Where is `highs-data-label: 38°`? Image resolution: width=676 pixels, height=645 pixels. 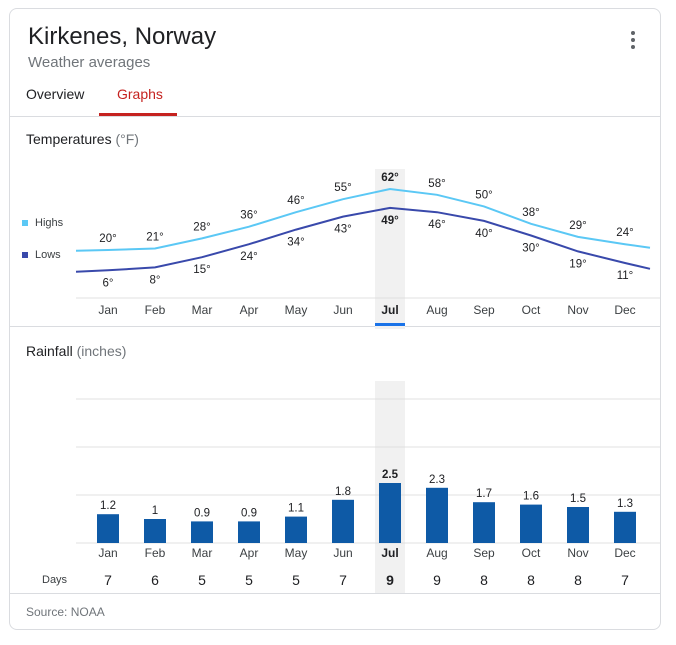
highs-data-label: 38° is located at coordinates (530, 213).